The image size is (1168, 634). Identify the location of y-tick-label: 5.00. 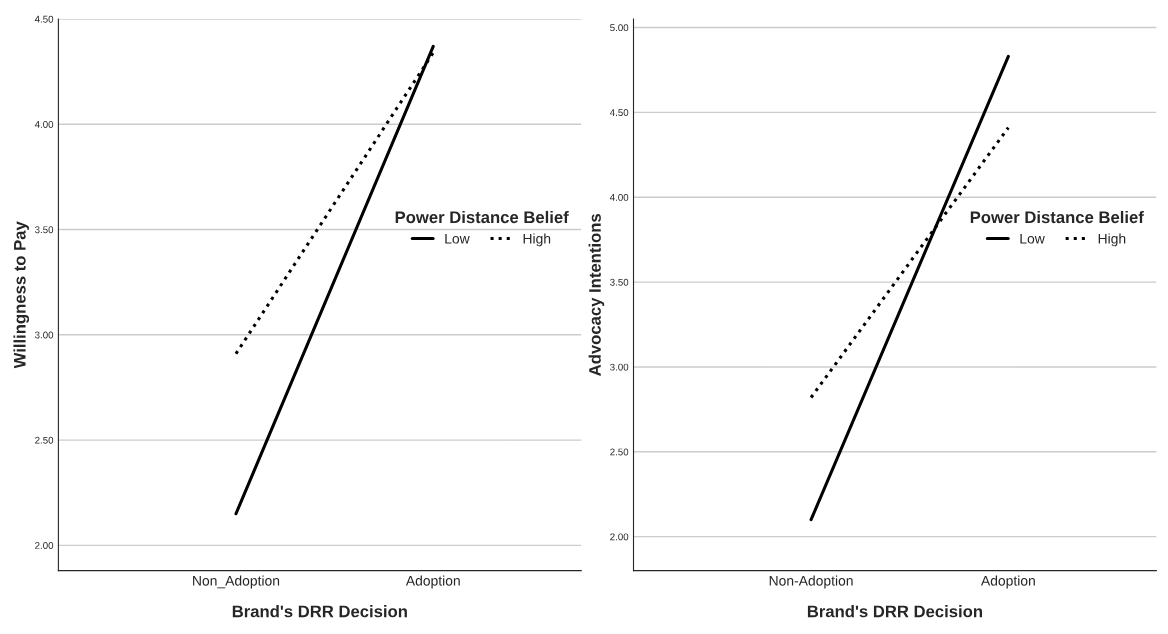
(619, 28).